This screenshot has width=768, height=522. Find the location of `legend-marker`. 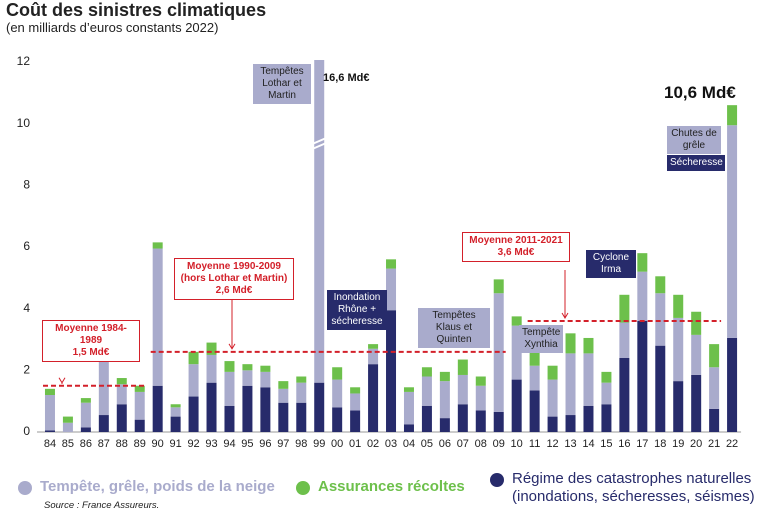

legend-marker is located at coordinates (303, 488).